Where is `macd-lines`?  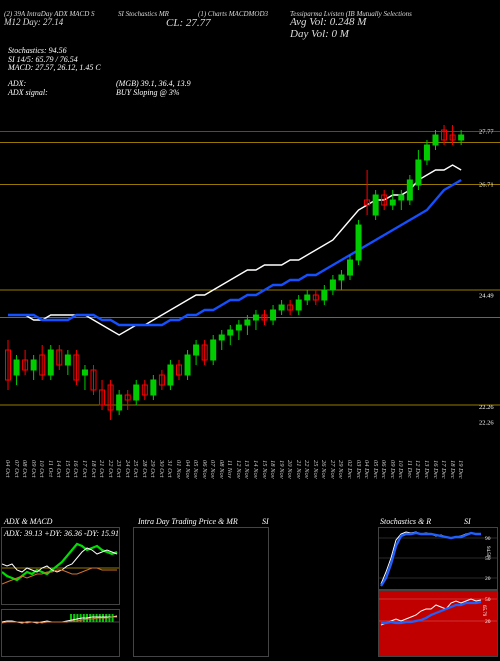
macd-lines is located at coordinates (60, 619).